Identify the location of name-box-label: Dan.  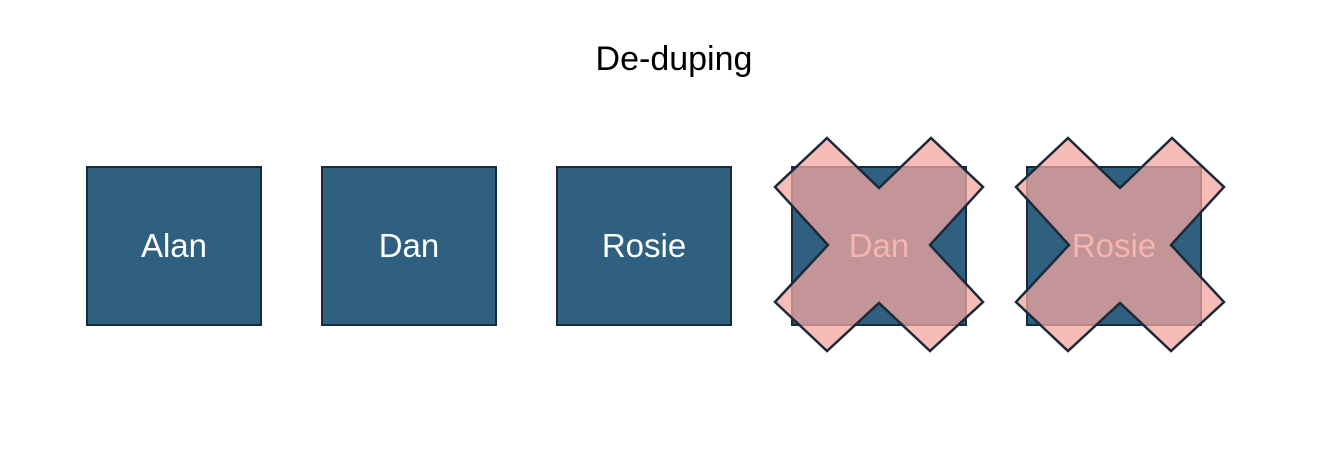
(409, 245).